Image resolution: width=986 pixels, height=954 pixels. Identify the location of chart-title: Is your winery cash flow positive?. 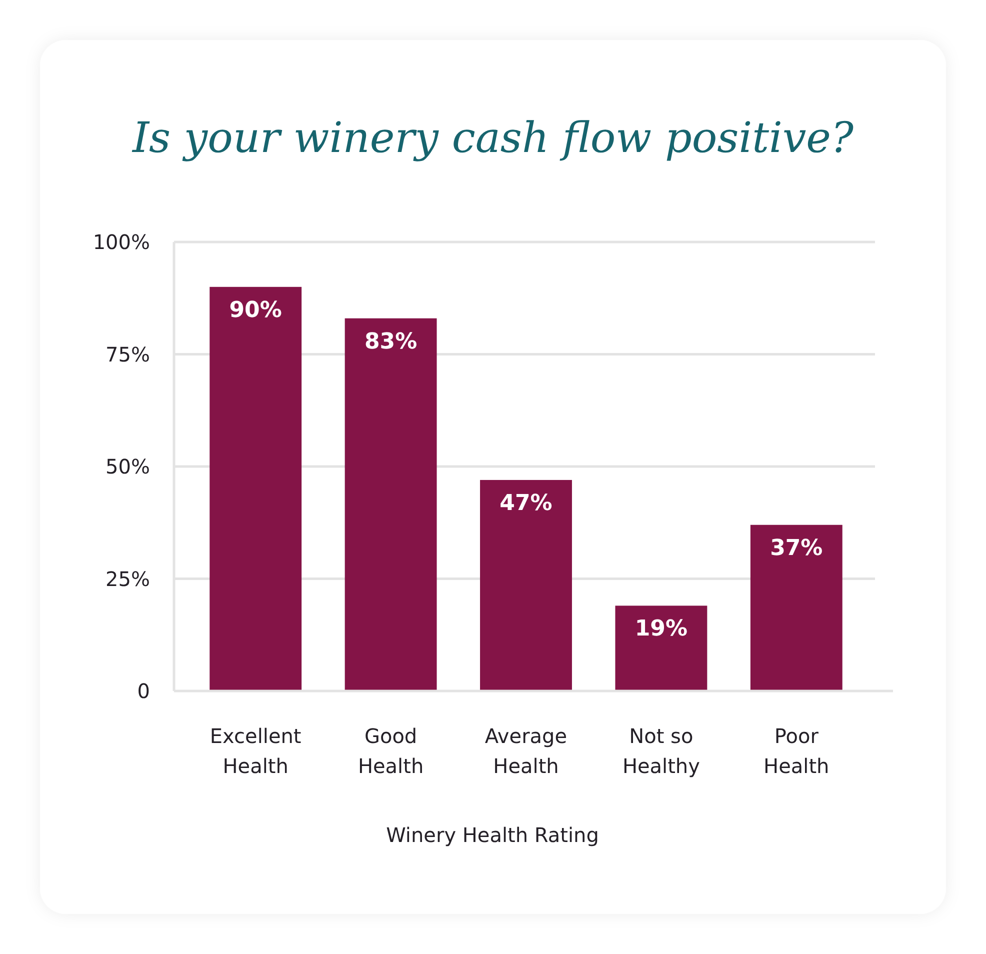
(492, 137).